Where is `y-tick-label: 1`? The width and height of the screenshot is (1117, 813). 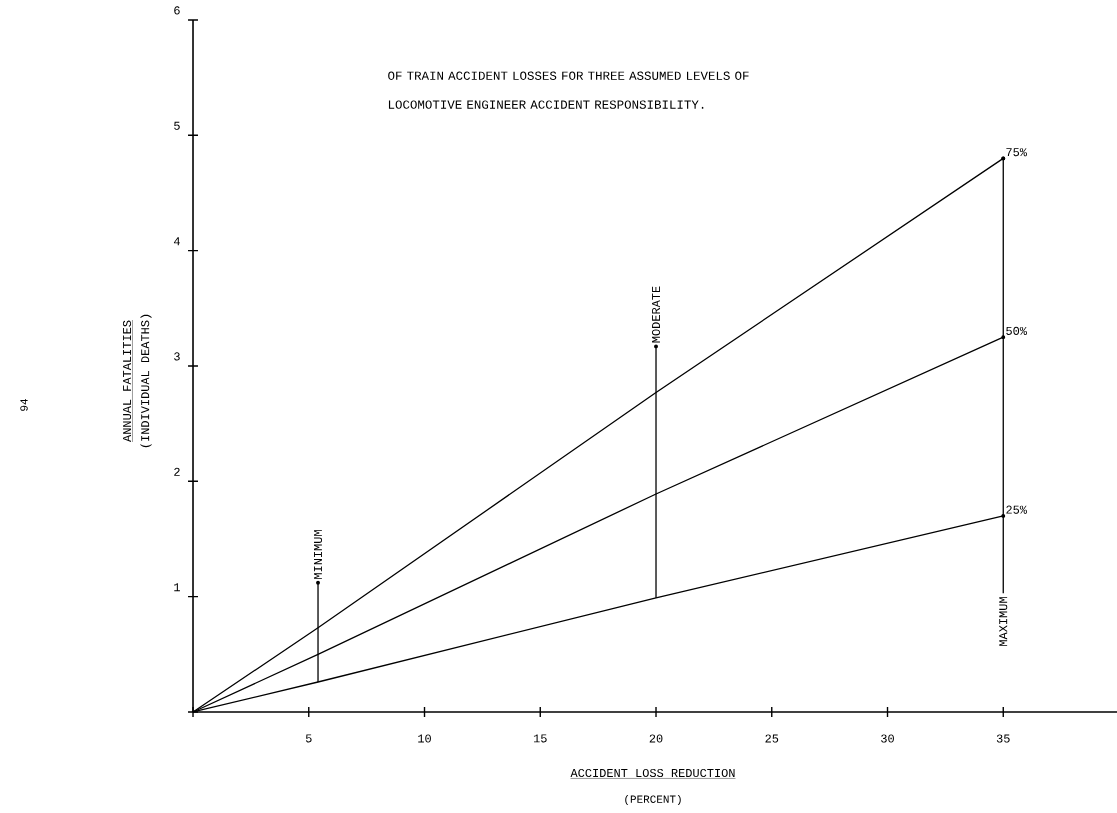
y-tick-label: 1 is located at coordinates (177, 587).